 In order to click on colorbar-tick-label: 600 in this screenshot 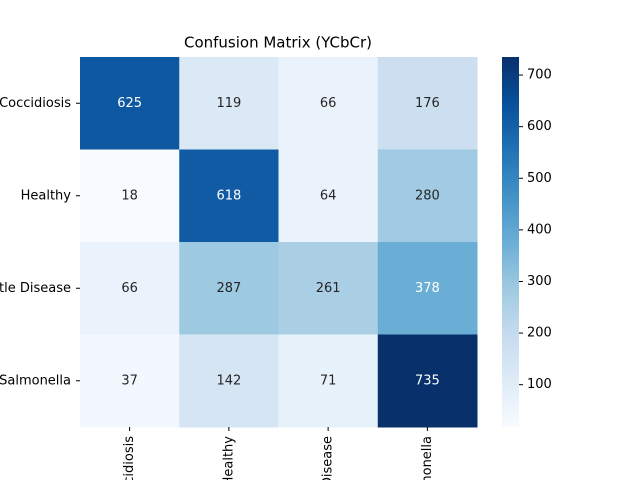, I will do `click(539, 126)`.